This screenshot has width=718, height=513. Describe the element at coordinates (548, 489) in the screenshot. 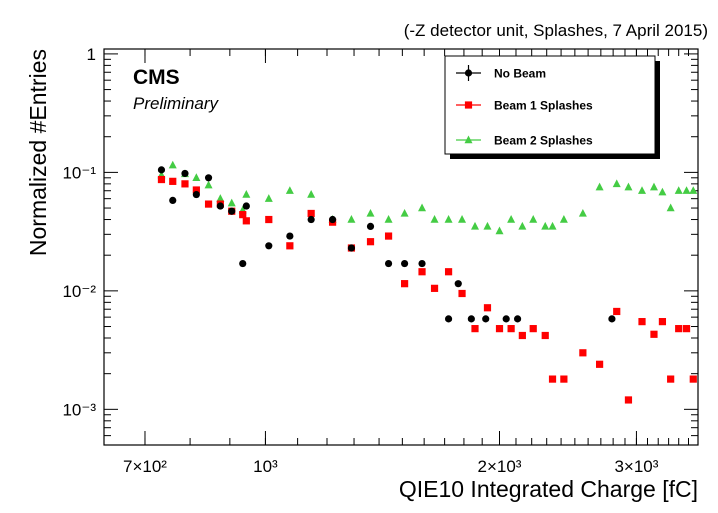

I see `x-axis-title: QIE10 Integrated Charge [fC]` at that location.